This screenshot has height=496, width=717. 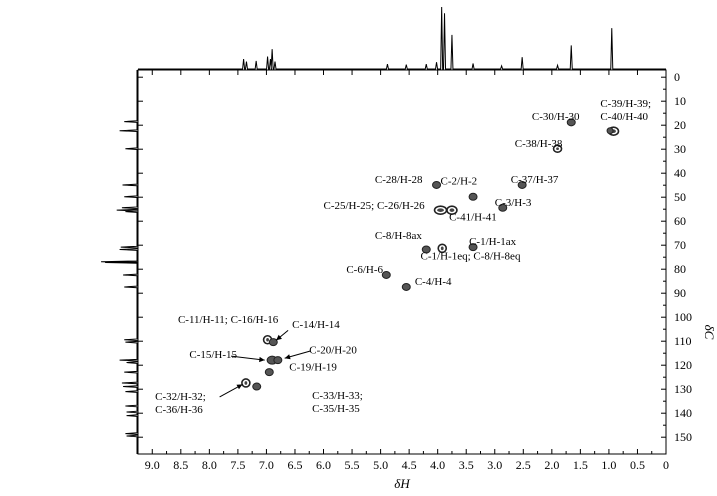 What do you see at coordinates (352, 465) in the screenshot?
I see `x-tick-label: 5.5` at bounding box center [352, 465].